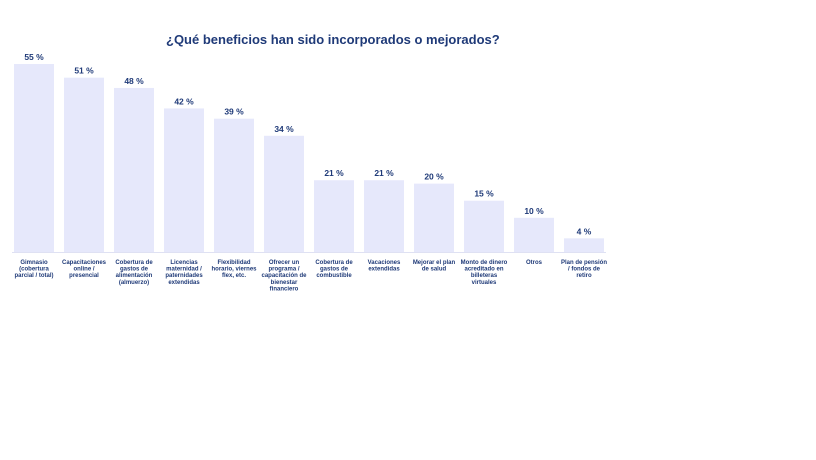  Describe the element at coordinates (134, 276) in the screenshot. I see `category-label-line: alimentación` at that location.